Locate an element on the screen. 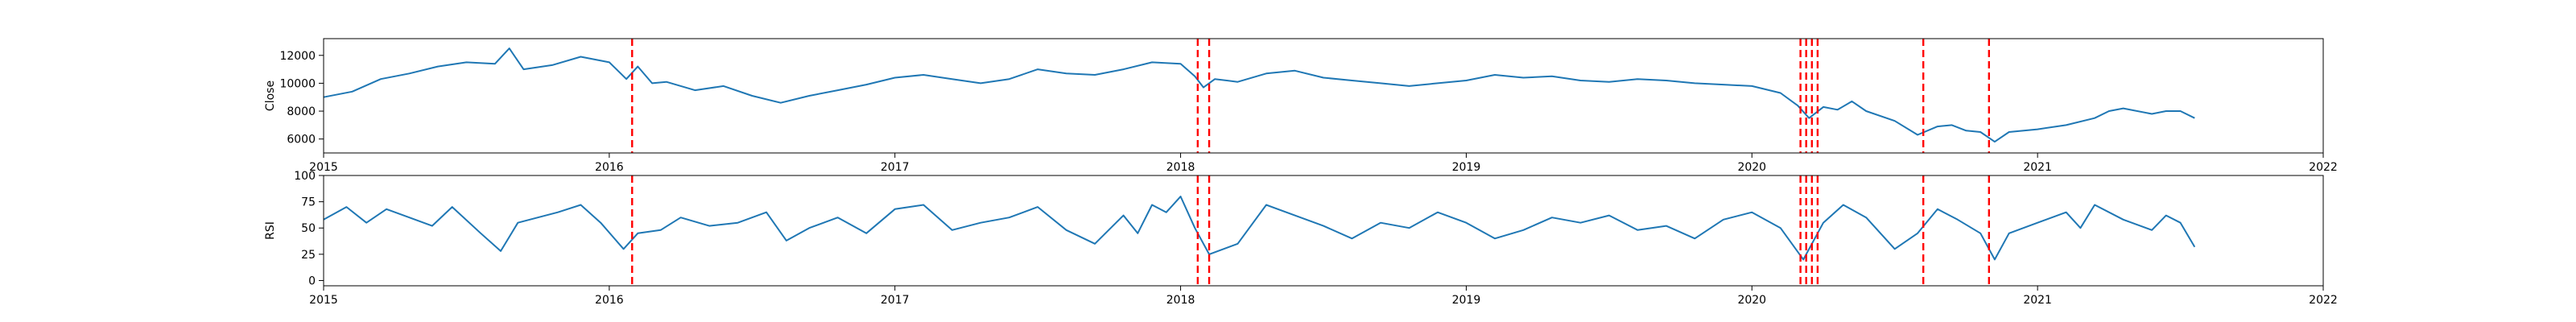  y-tick-label-2: 10000 is located at coordinates (297, 83).